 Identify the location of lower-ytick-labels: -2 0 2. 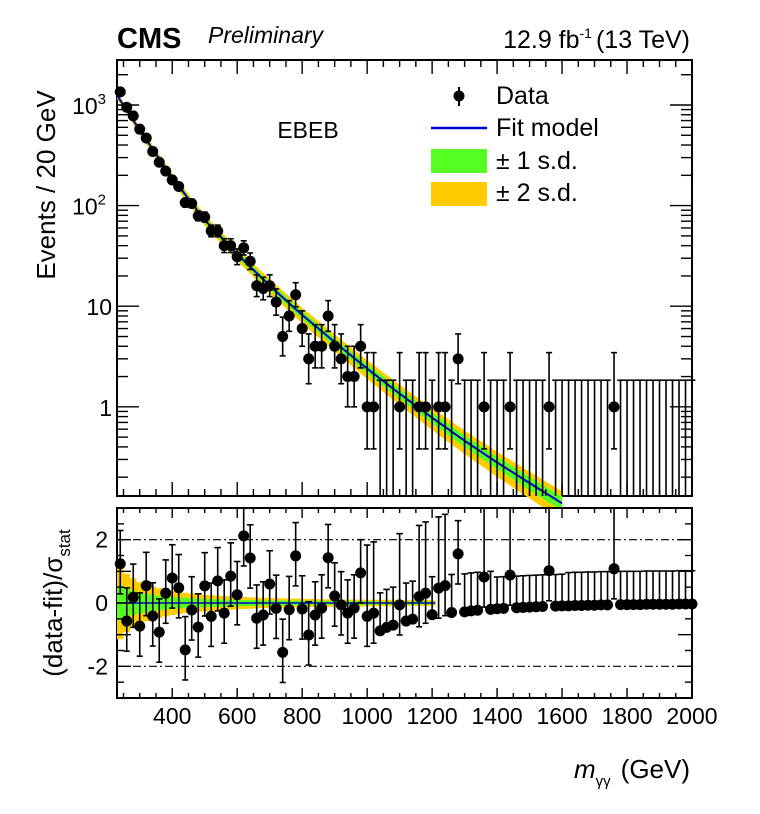
(98, 603).